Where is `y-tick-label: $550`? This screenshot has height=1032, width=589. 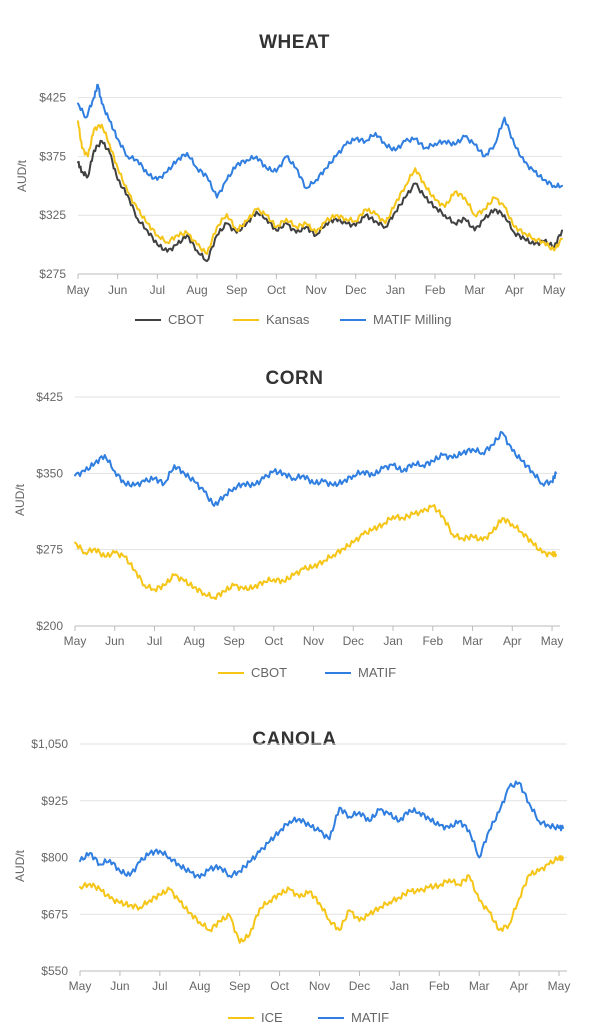 y-tick-label: $550 is located at coordinates (54, 971).